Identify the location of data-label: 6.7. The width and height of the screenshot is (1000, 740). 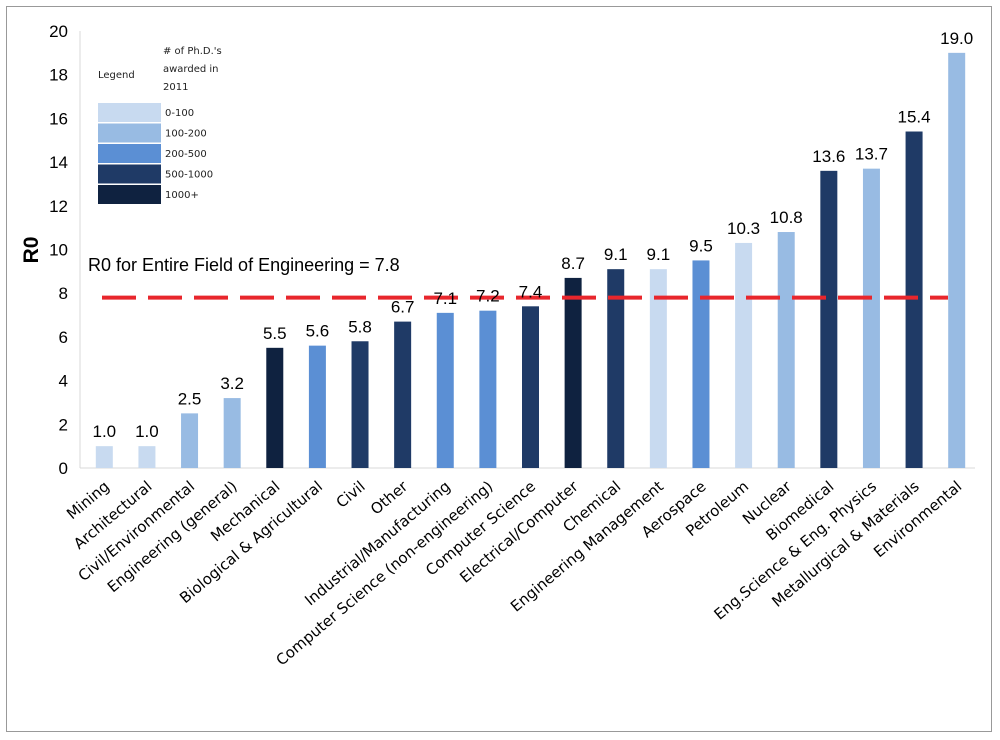
(403, 307).